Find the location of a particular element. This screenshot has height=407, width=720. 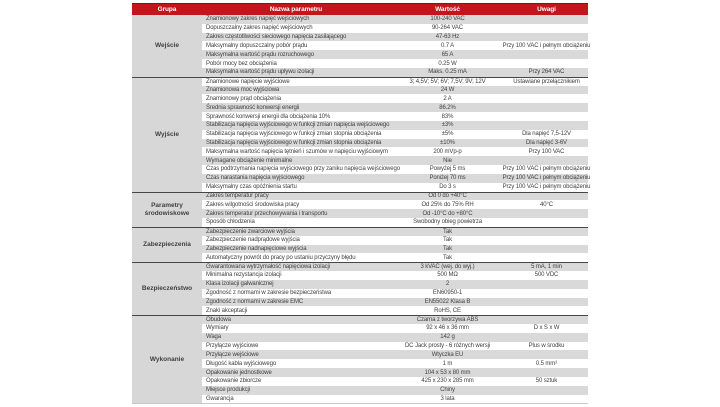

value-cell: 83% is located at coordinates (447, 116).